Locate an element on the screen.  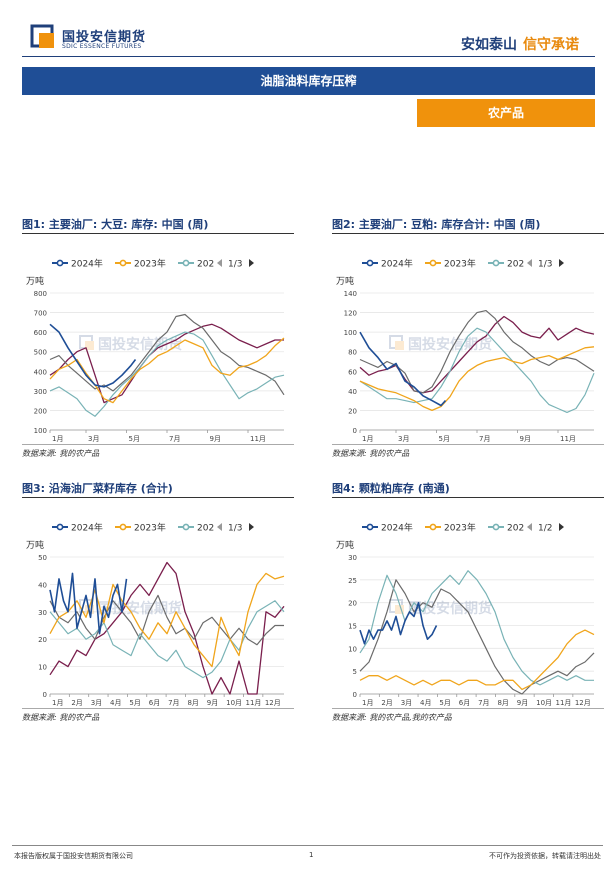
chart-title: 图4: 颗粒粕库存 (南通) is located at coordinates (391, 488).